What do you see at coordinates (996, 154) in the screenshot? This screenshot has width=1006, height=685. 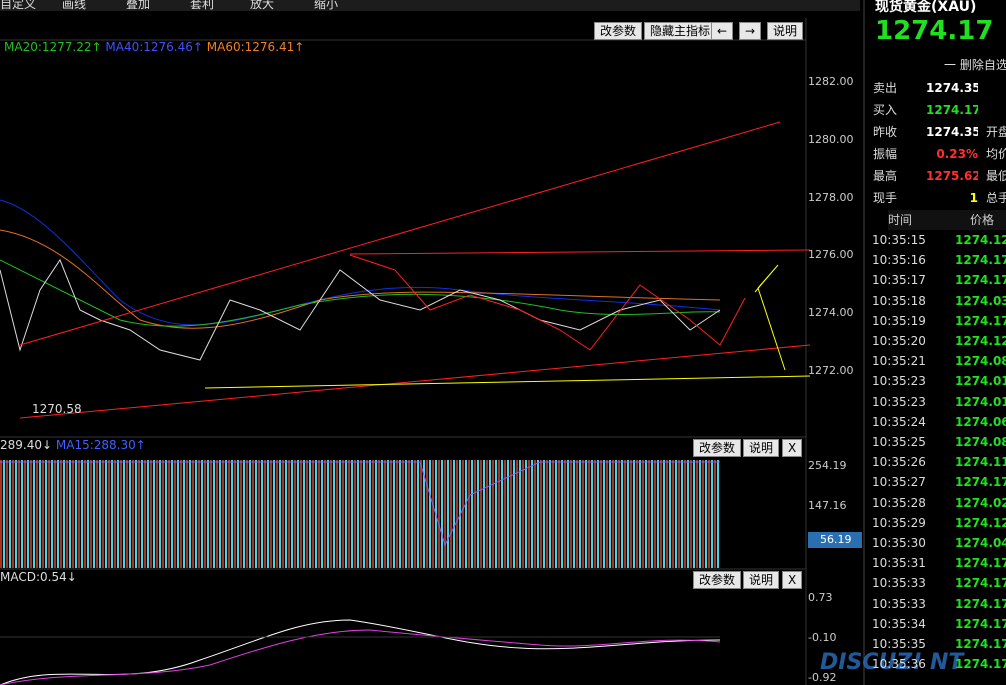 I see `quote-extra: 均价` at bounding box center [996, 154].